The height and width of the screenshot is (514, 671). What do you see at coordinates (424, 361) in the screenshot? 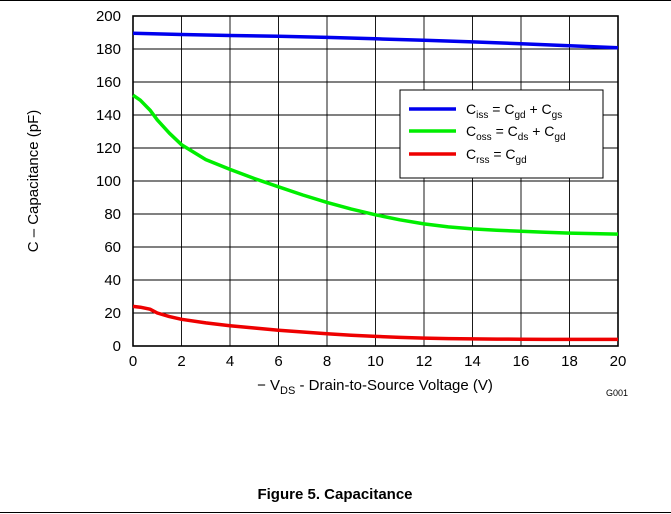
I see `x-tick-label: 12` at bounding box center [424, 361].